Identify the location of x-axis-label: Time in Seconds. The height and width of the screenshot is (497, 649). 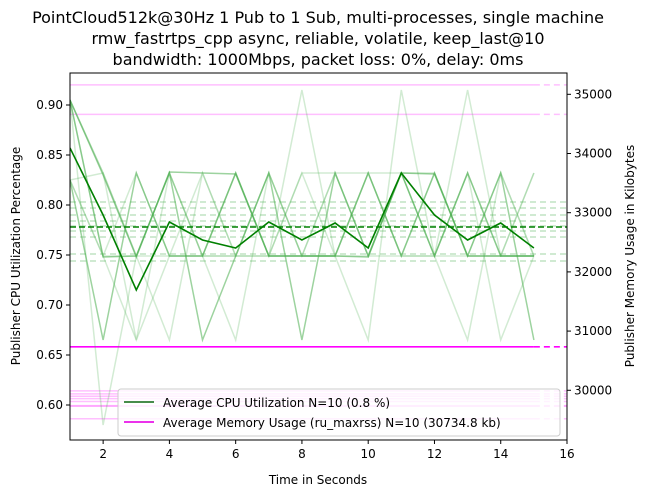
(317, 480).